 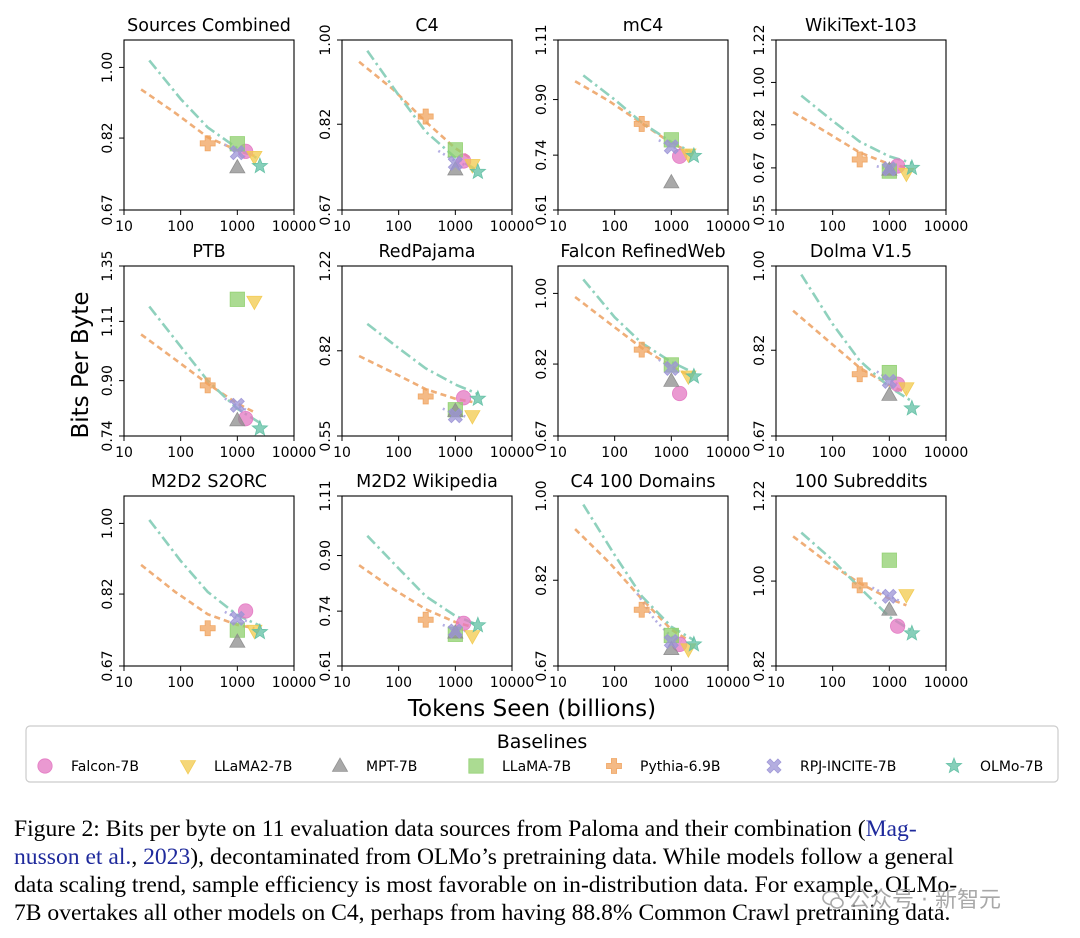 What do you see at coordinates (861, 252) in the screenshot?
I see `subplot-title: Dolma V1.5` at bounding box center [861, 252].